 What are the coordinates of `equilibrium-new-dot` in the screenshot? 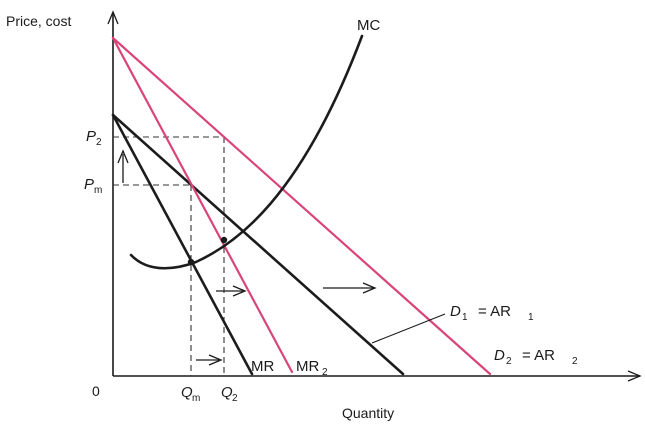 It's located at (224, 240).